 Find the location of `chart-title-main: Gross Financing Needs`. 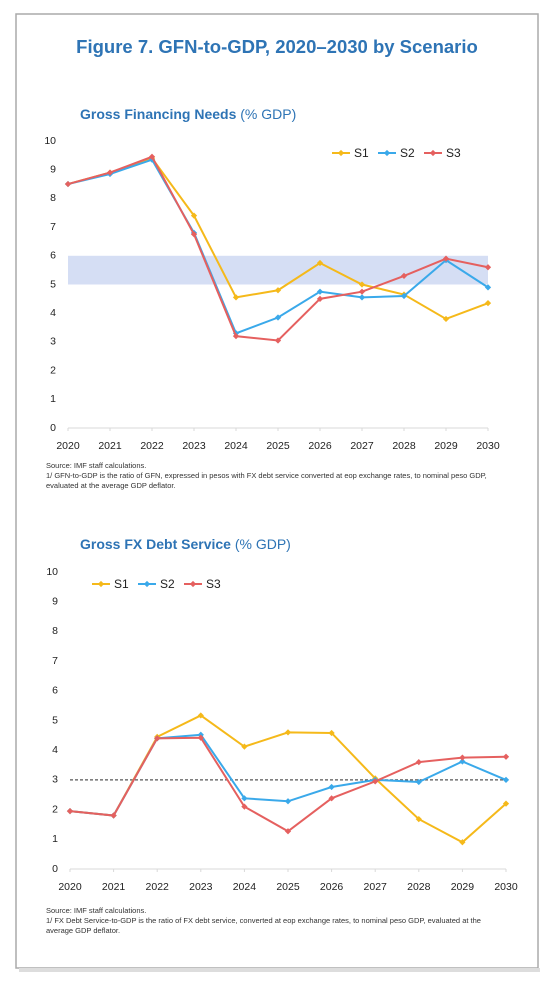

chart-title-main: Gross Financing Needs is located at coordinates (158, 114).